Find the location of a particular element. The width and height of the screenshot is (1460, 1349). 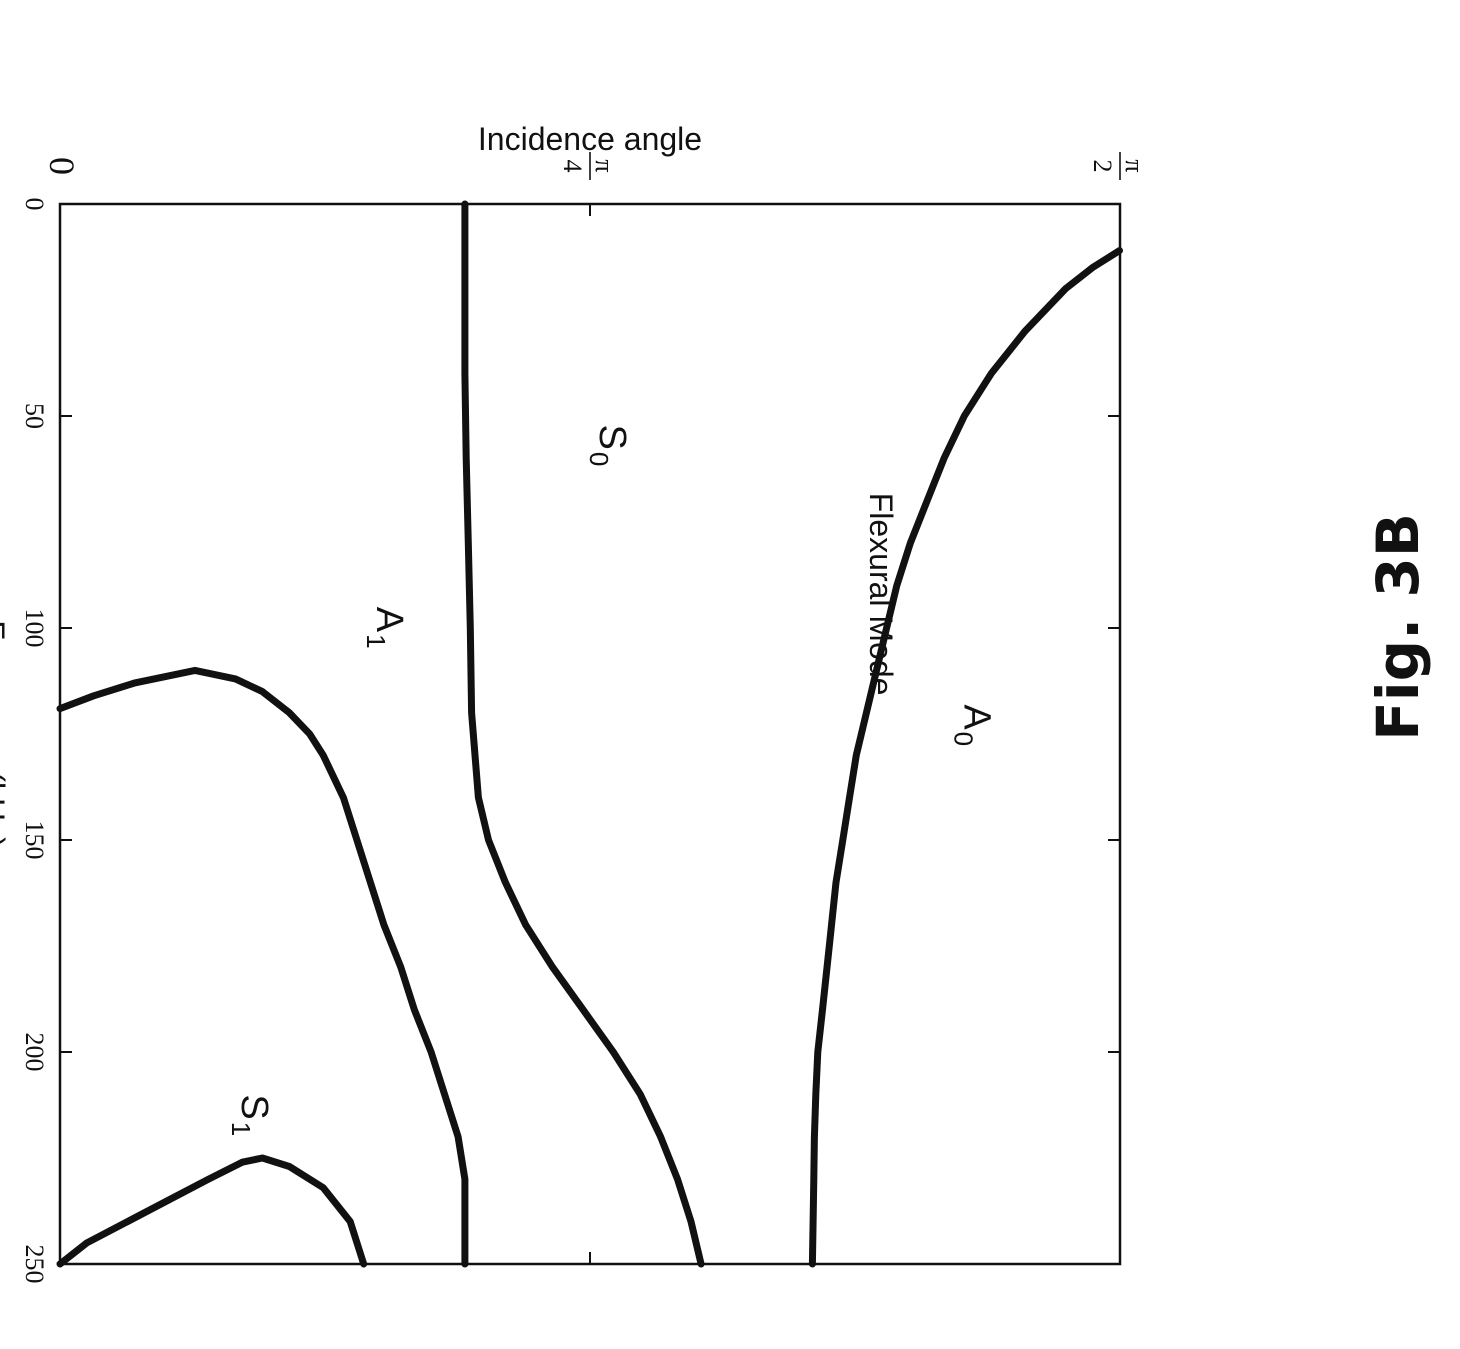

x-tick-label: 50 is located at coordinates (34, 416).